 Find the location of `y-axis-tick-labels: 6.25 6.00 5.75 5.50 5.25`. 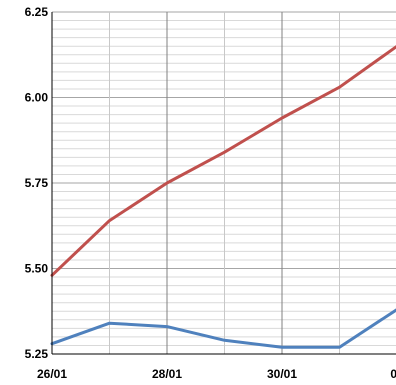

y-axis-tick-labels: 6.25 6.00 5.75 5.50 5.25 is located at coordinates (37, 183).